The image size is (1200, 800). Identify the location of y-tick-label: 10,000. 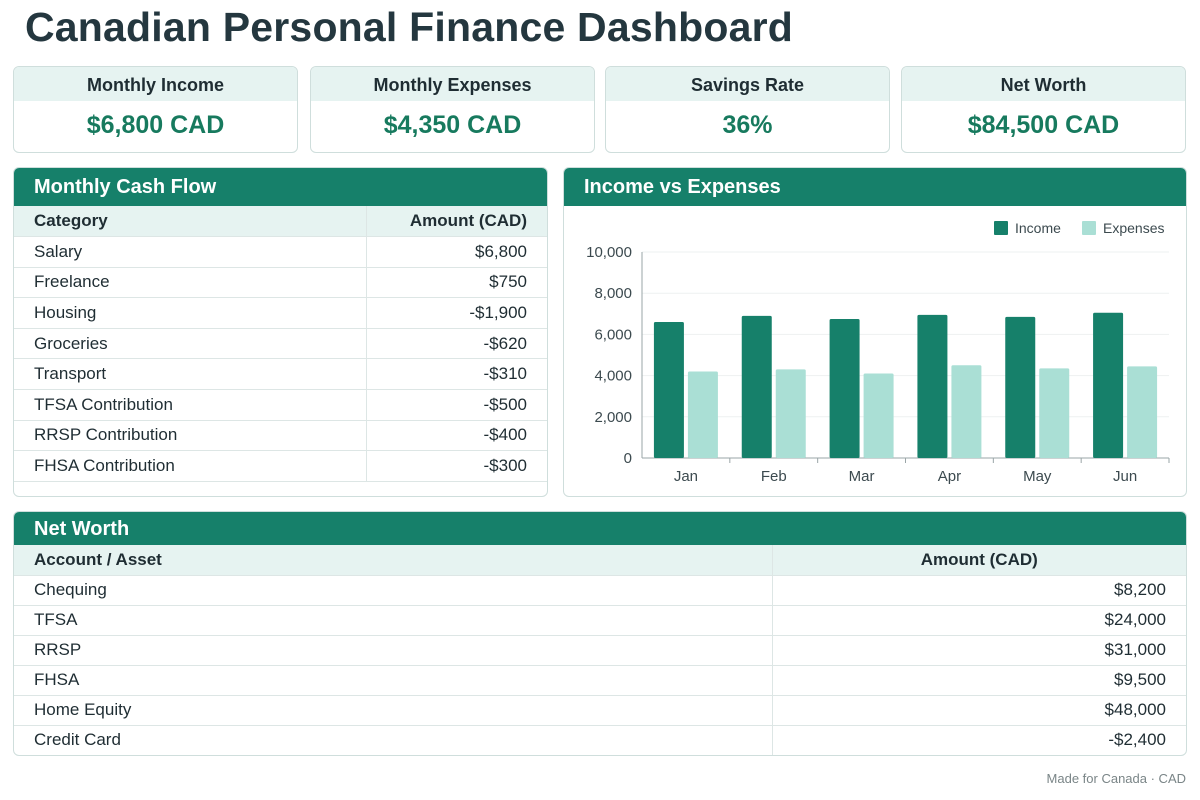
(609, 252).